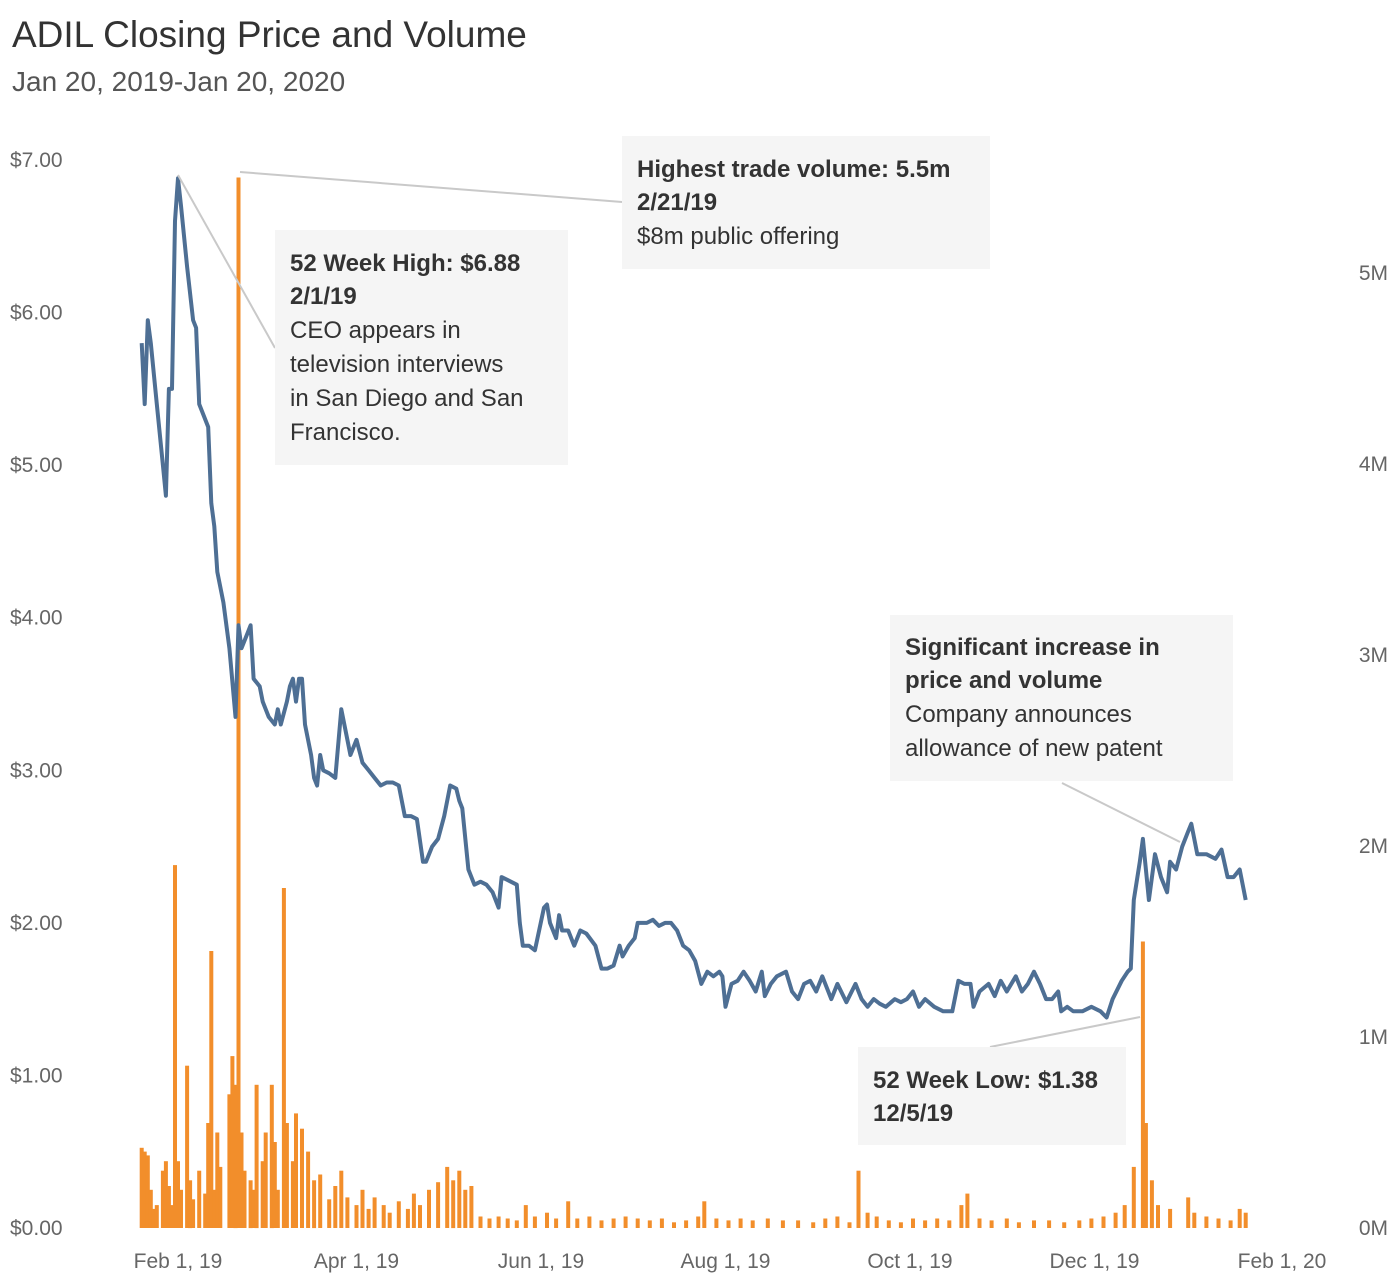 Image resolution: width=1400 pixels, height=1280 pixels. Describe the element at coordinates (36, 770) in the screenshot. I see `y-left-tick-label: $3.00` at that location.